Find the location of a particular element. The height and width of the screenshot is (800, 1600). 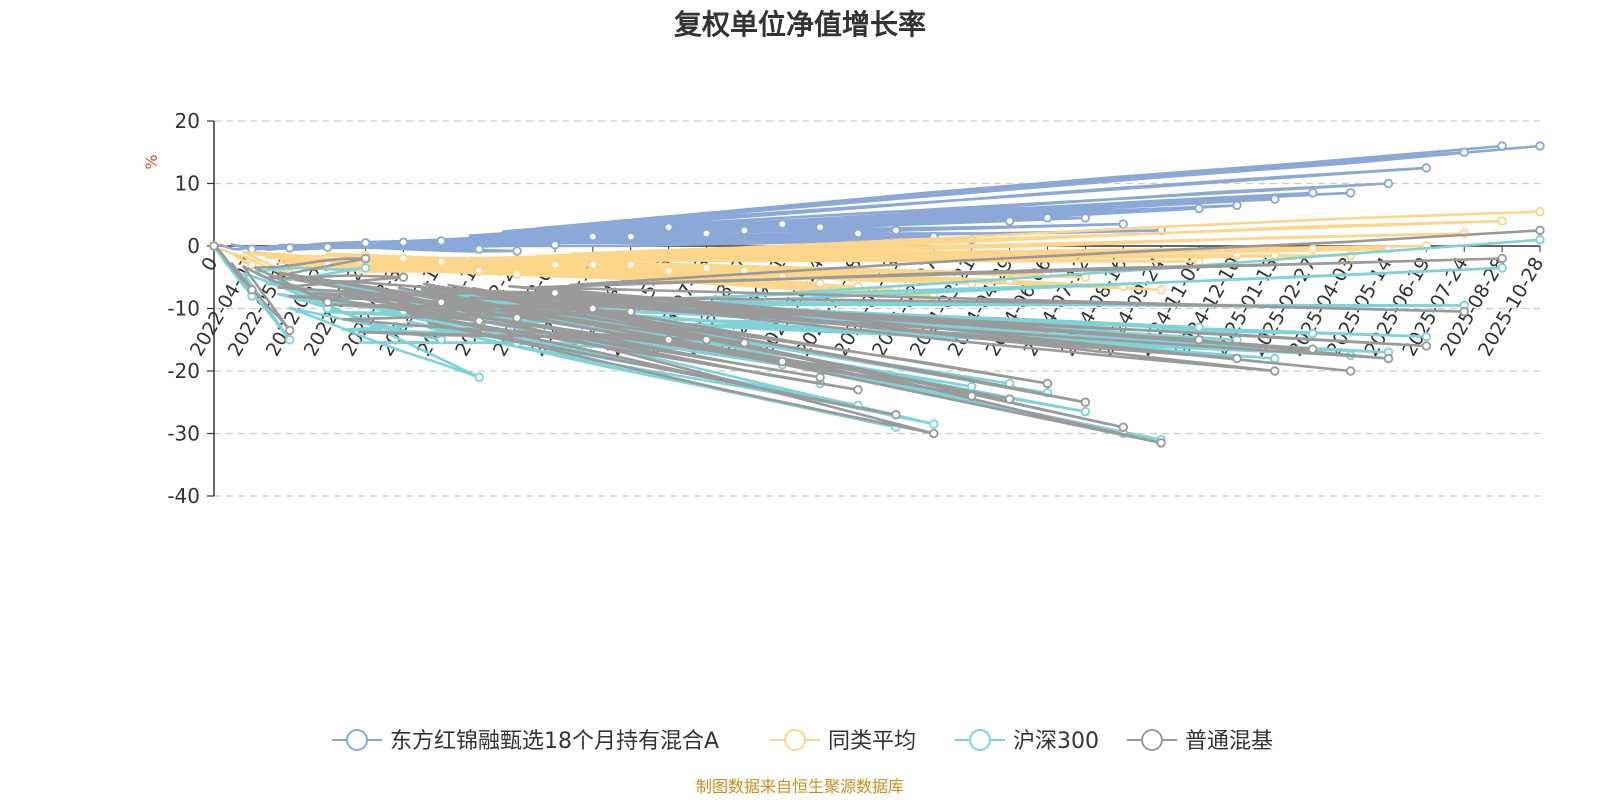

legend-item: 东方红锦融甄选18个月持有混合A is located at coordinates (525, 741).